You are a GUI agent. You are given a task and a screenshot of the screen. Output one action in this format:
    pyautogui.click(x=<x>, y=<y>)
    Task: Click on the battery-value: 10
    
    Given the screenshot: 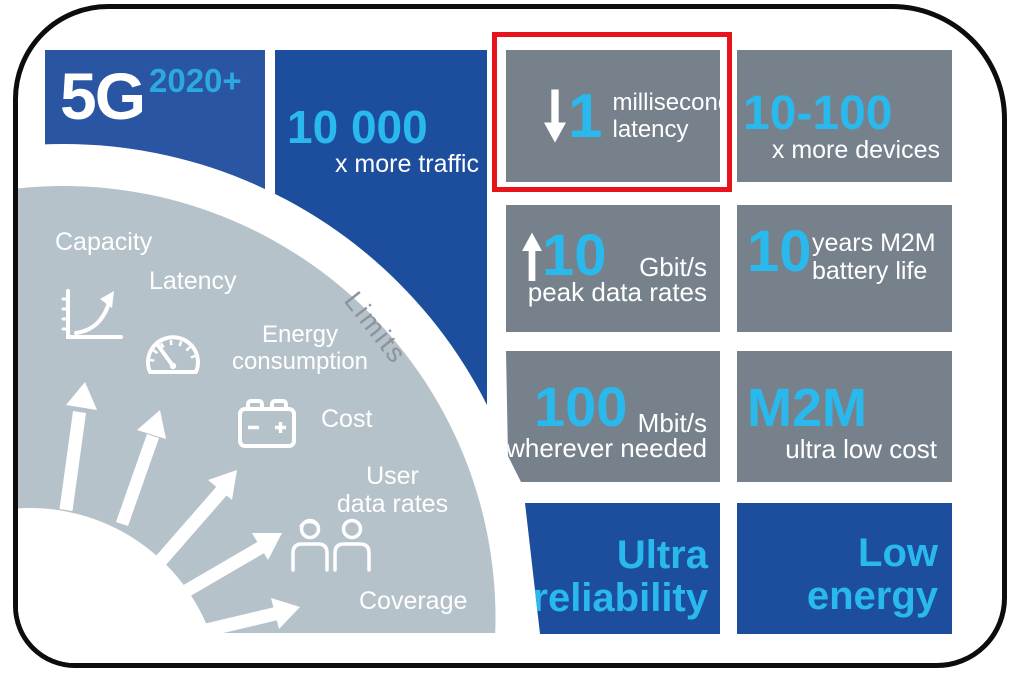 What is the action you would take?
    pyautogui.click(x=779, y=251)
    